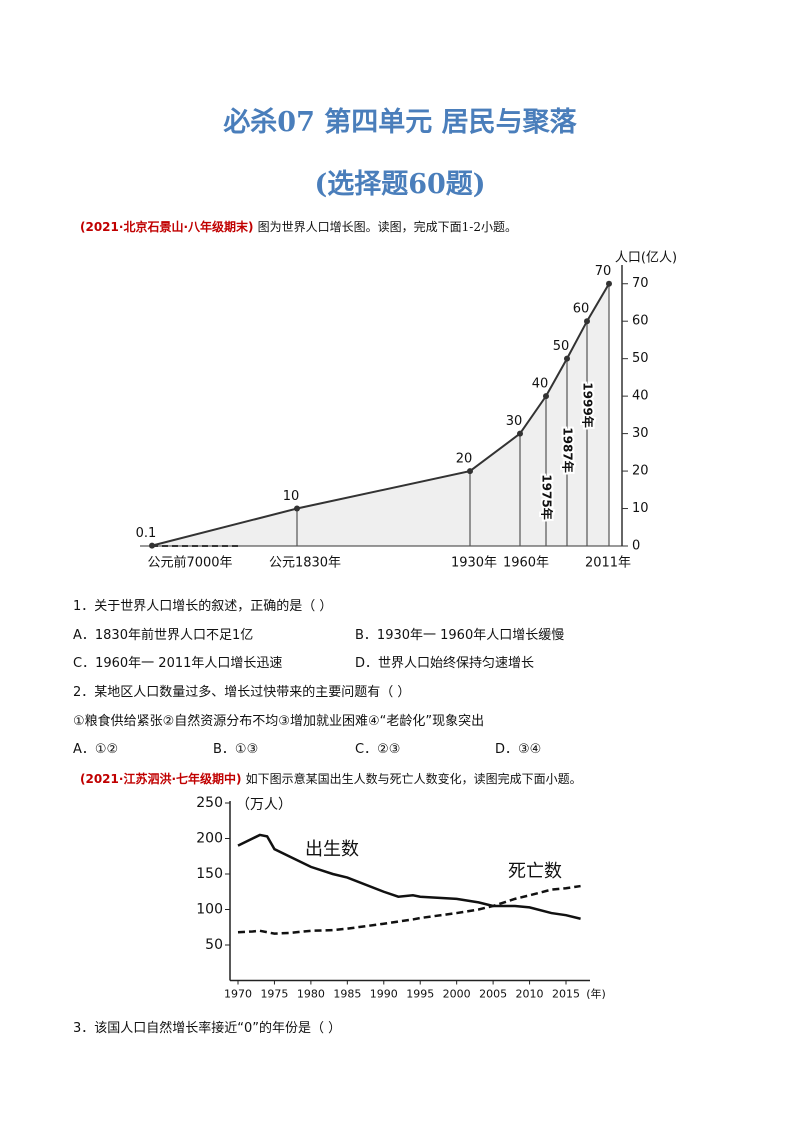  Describe the element at coordinates (581, 309) in the screenshot. I see `value-label: 60` at that location.